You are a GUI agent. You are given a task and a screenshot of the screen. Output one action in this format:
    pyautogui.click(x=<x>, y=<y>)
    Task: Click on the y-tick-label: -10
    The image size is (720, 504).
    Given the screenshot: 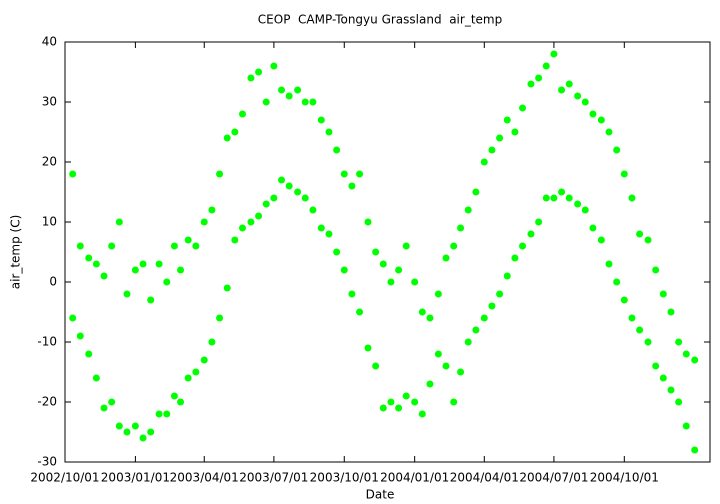 What is the action you would take?
    pyautogui.click(x=47, y=342)
    